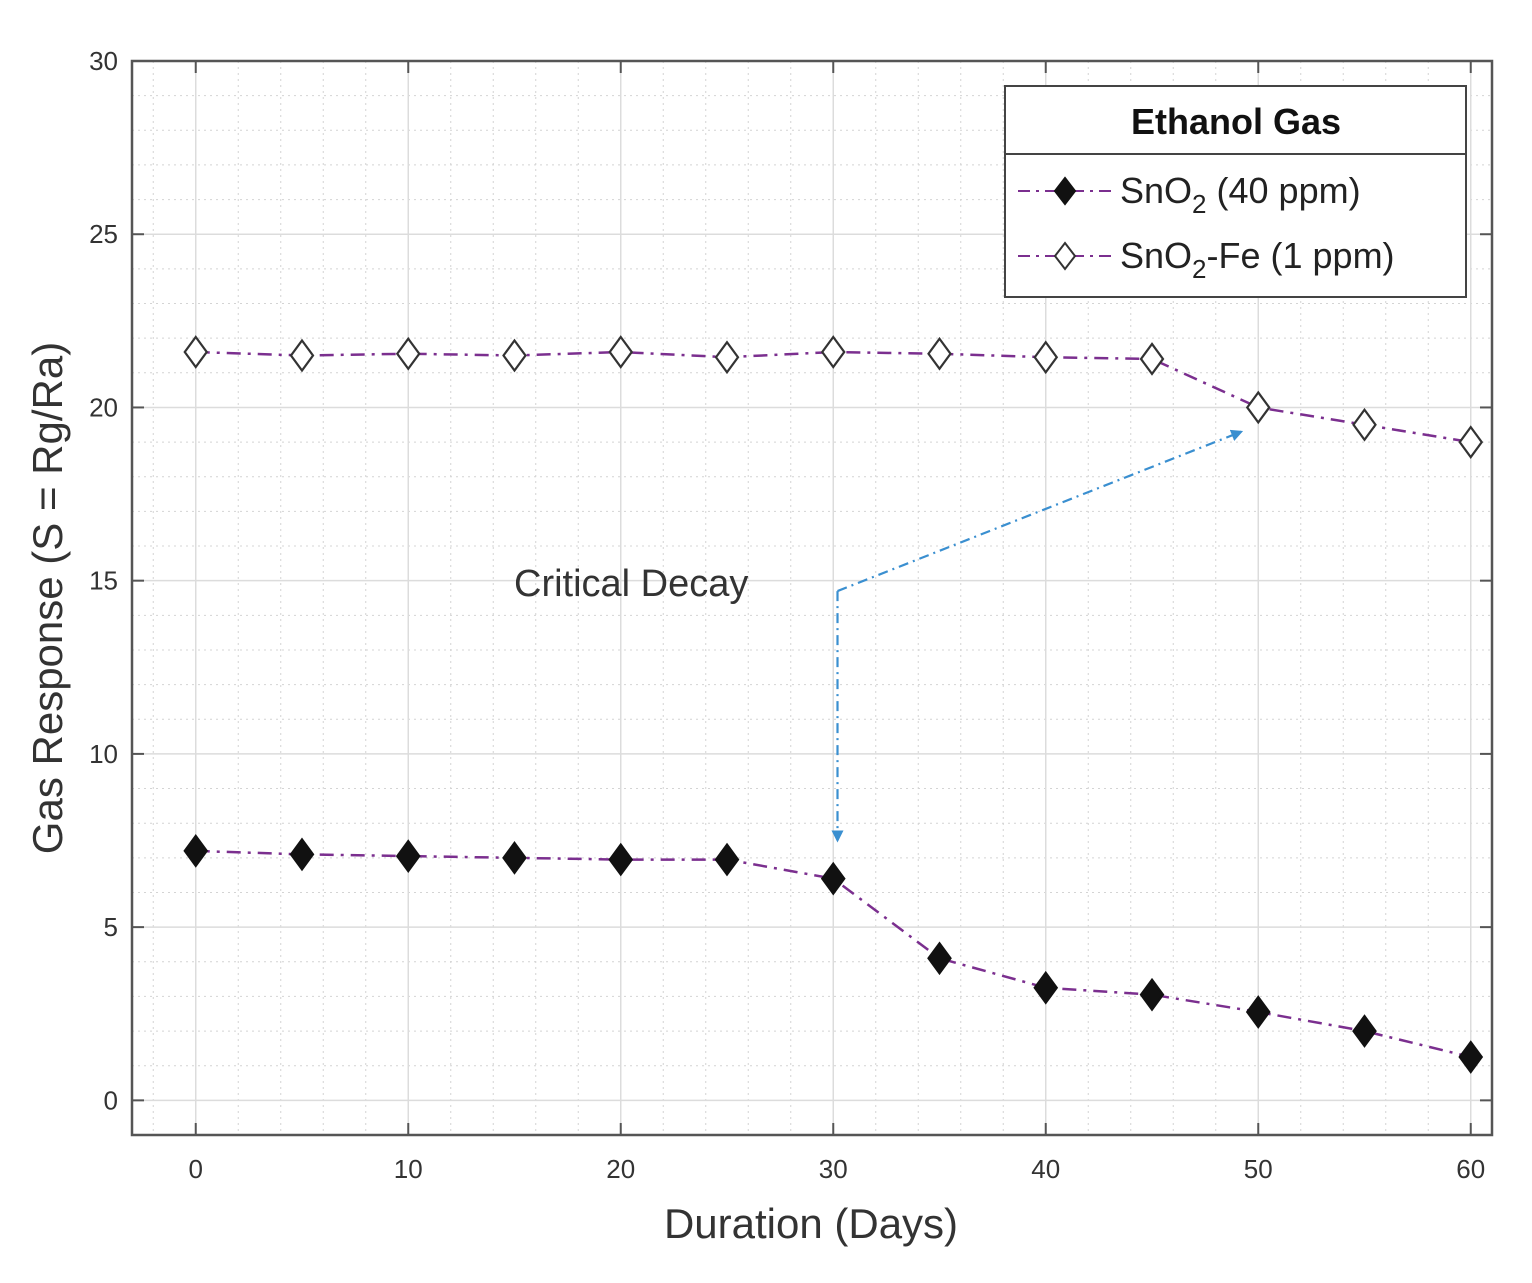 This screenshot has height=1283, width=1532. I want to click on y-tick-label: 25, so click(103, 234).